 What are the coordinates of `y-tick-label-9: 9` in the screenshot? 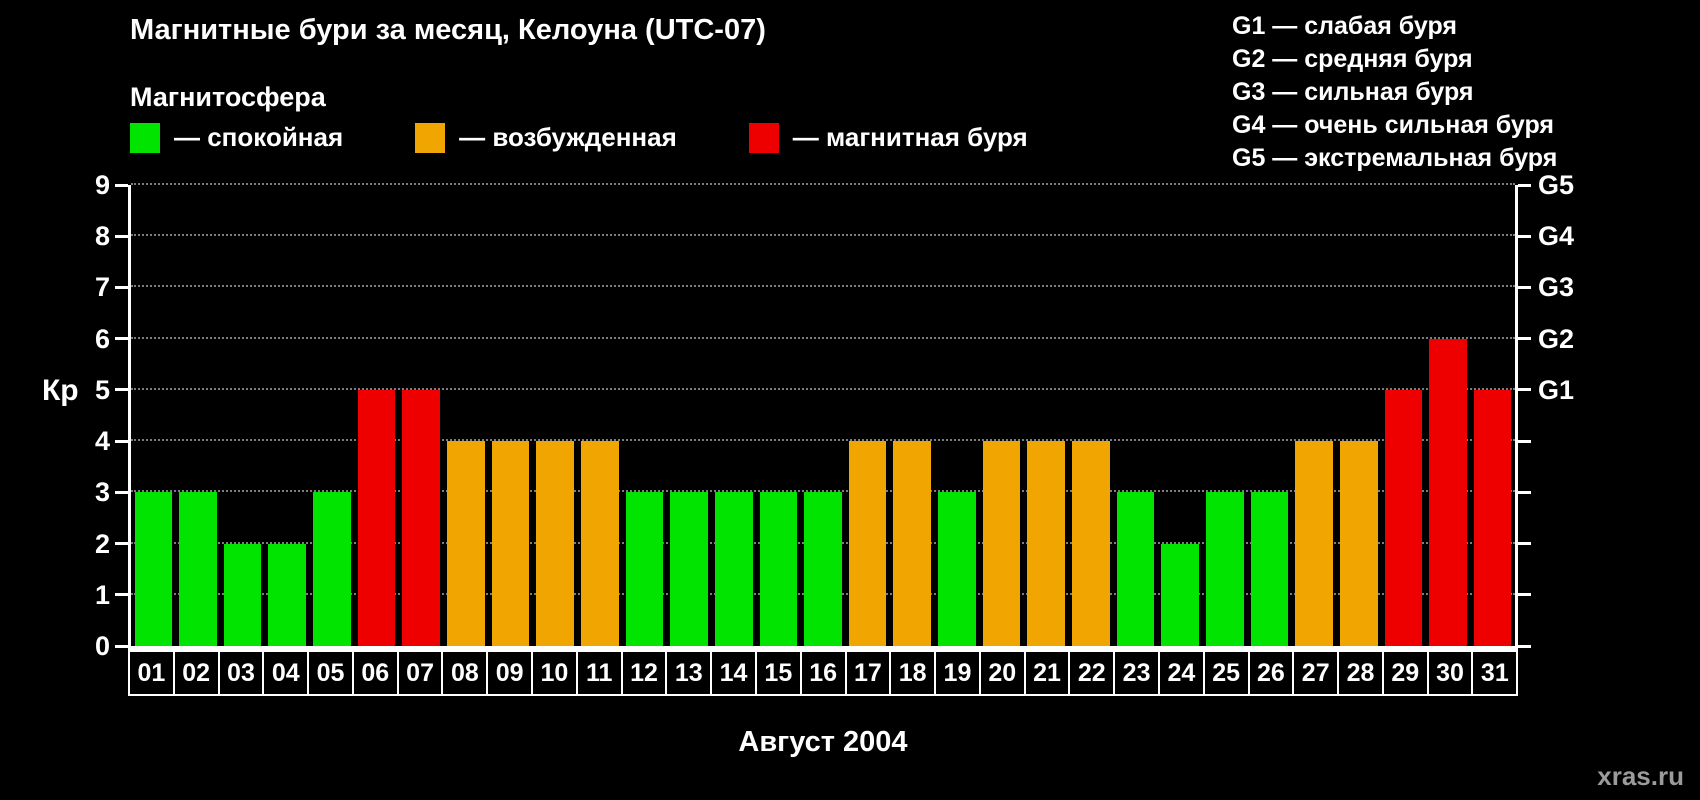 It's located at (102, 185).